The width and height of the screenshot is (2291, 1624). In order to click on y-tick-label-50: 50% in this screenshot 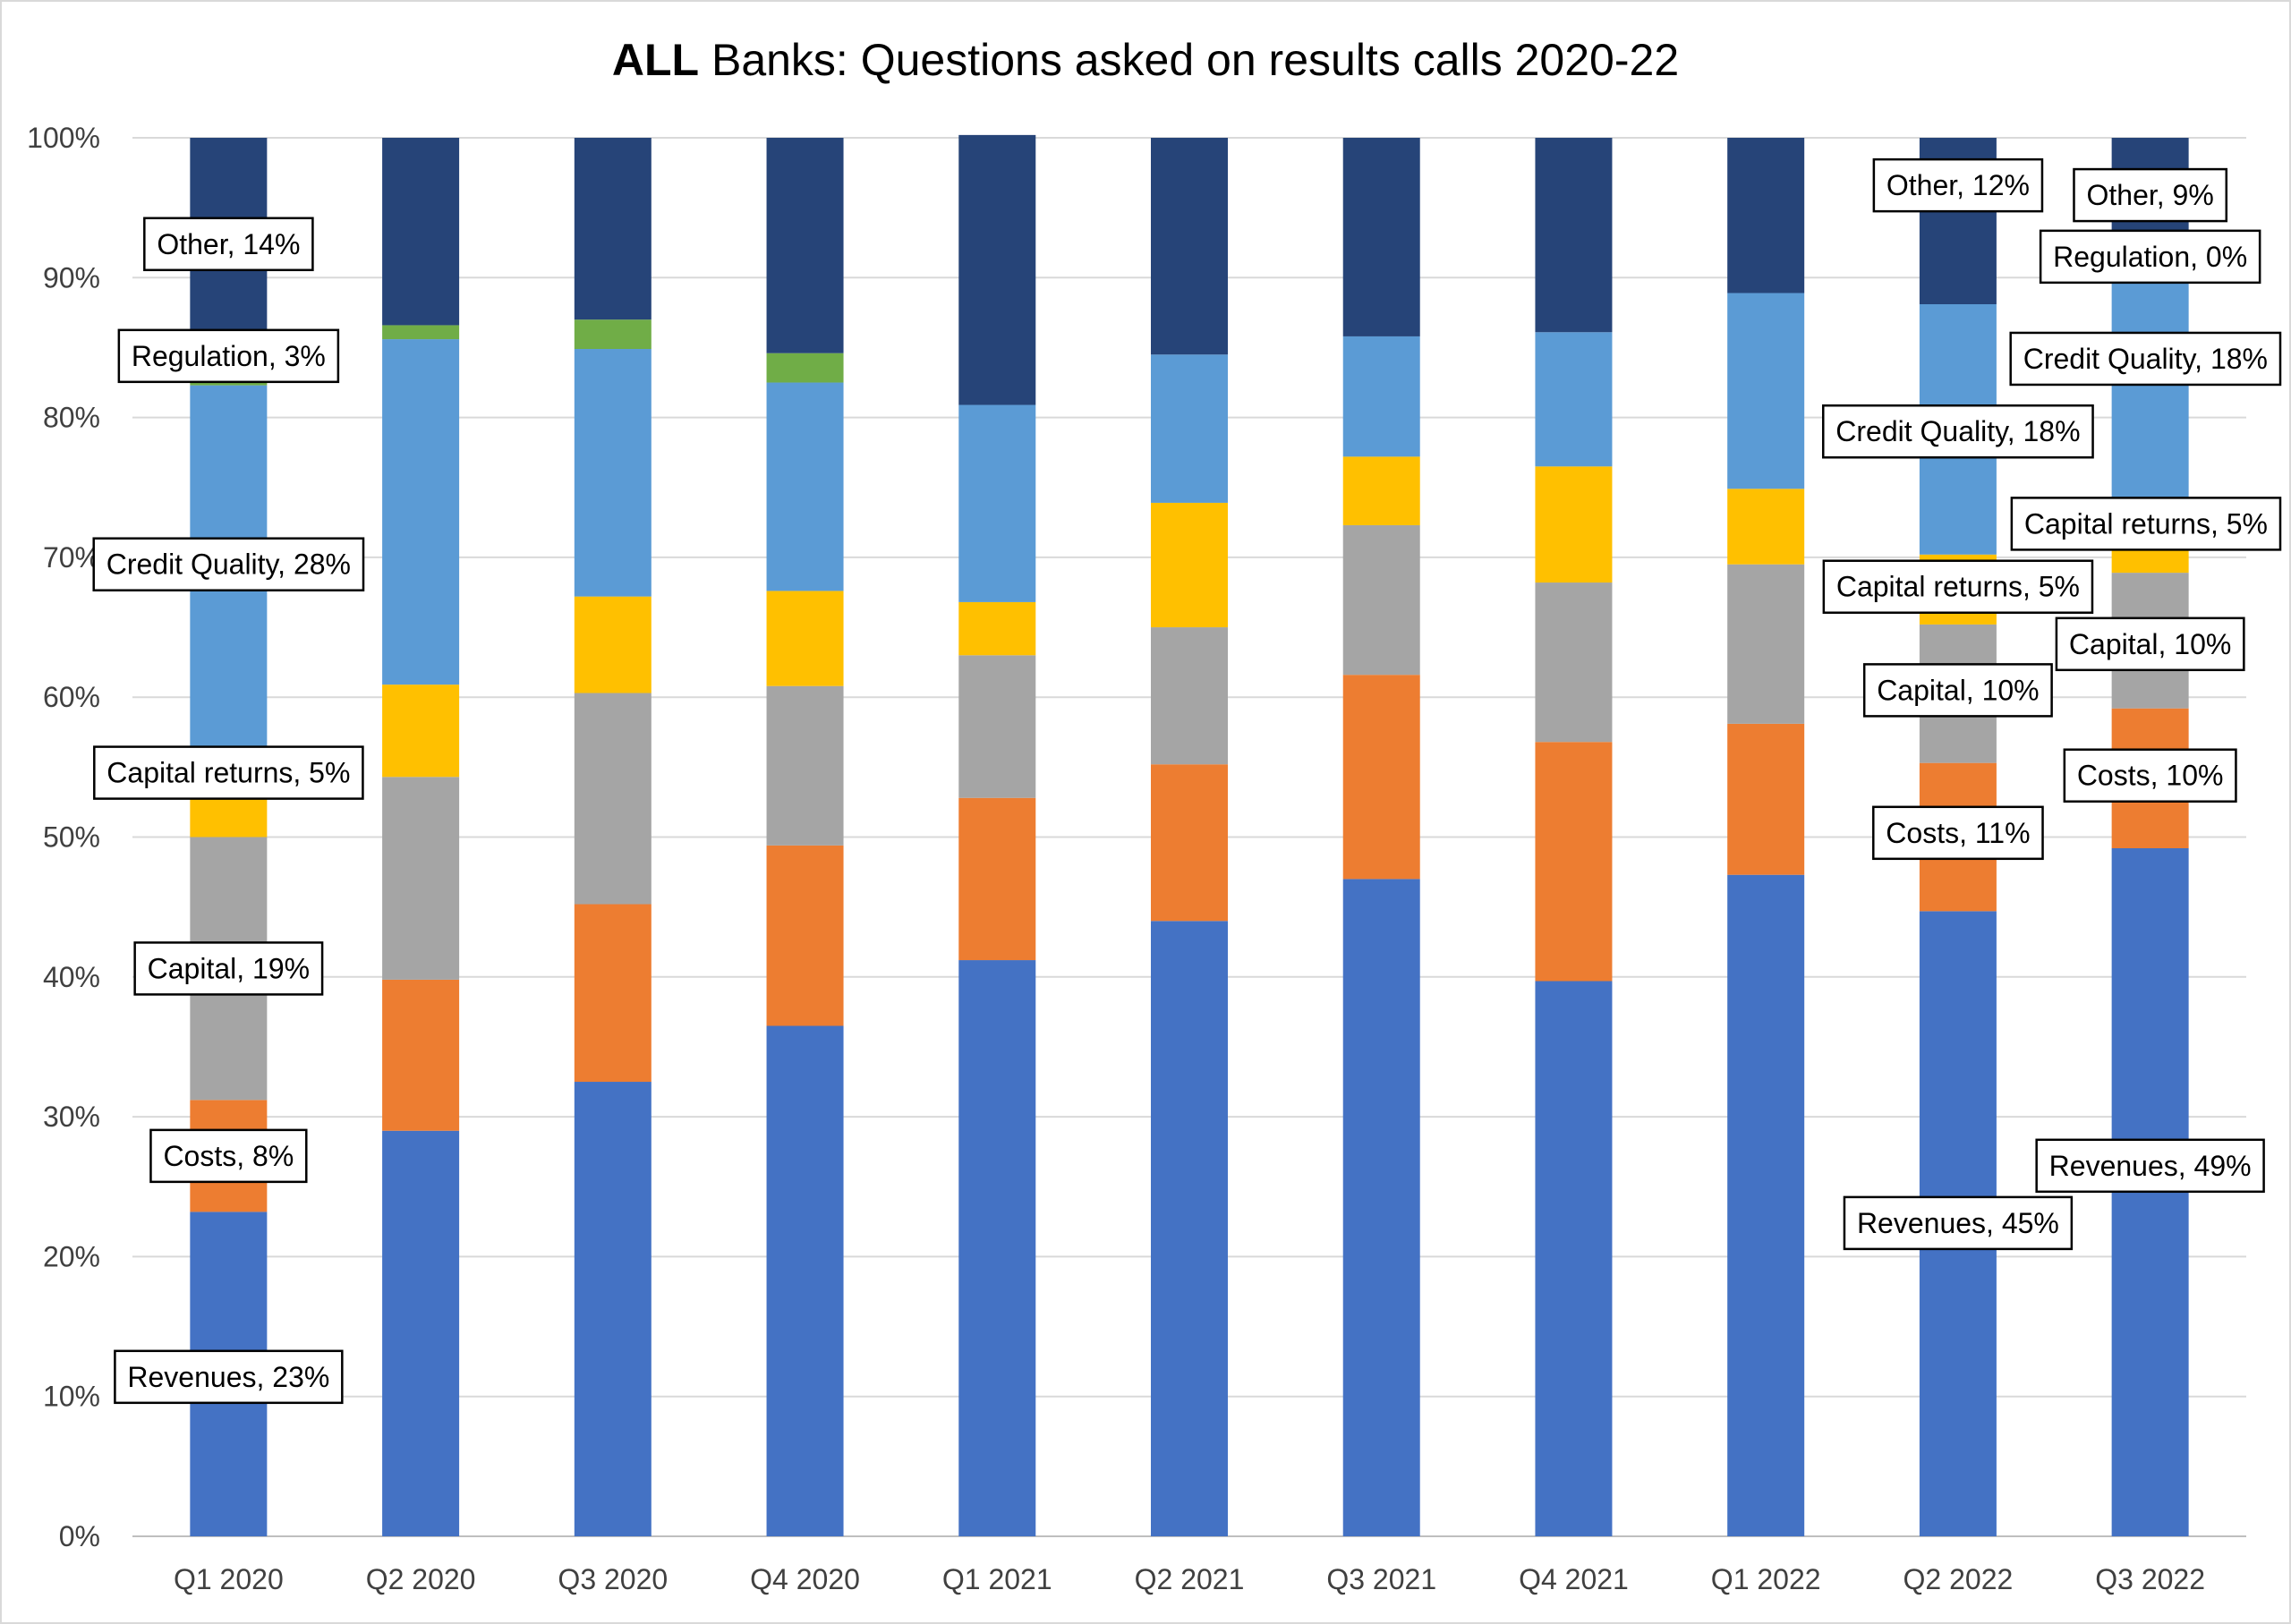, I will do `click(71, 837)`.